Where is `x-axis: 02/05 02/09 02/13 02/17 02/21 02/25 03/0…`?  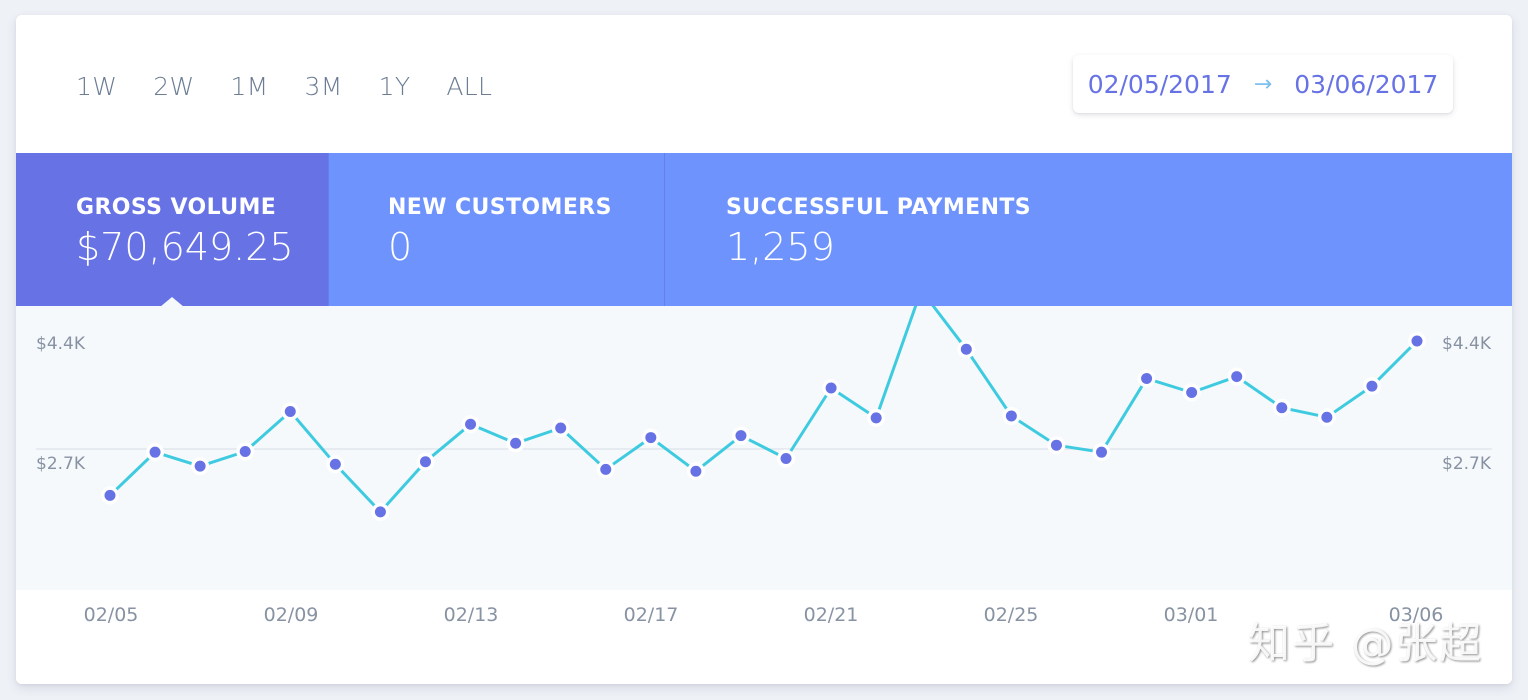
x-axis: 02/05 02/09 02/13 02/17 02/21 02/25 03/0… is located at coordinates (764, 637).